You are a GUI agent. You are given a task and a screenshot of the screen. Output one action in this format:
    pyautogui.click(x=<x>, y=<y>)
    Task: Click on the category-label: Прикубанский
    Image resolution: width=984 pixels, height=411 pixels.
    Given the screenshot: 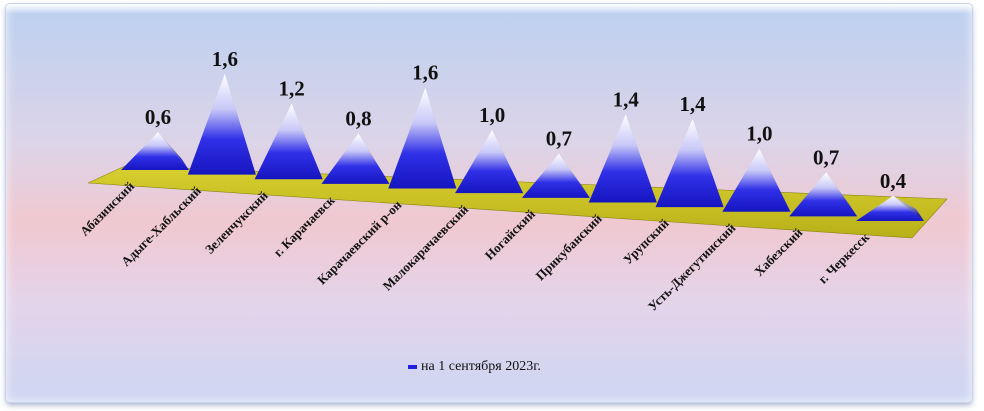 What is the action you would take?
    pyautogui.click(x=569, y=247)
    